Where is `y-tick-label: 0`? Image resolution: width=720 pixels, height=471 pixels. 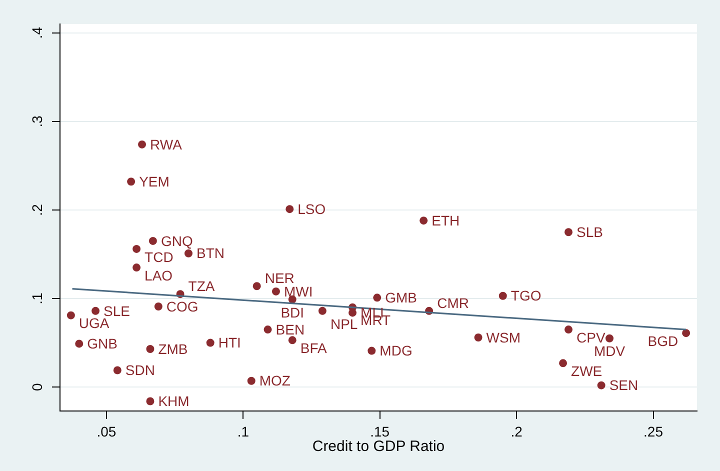
y-tick-label: 0 is located at coordinates (37, 386).